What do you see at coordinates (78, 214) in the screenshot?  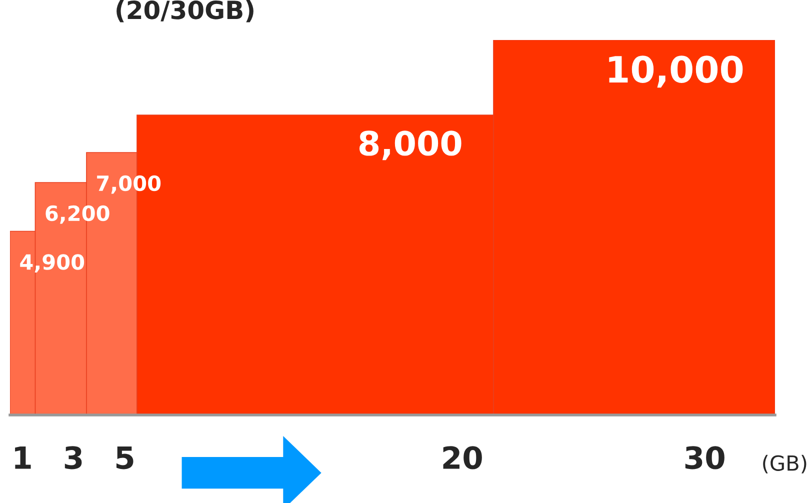 I see `data-label: 6,200` at bounding box center [78, 214].